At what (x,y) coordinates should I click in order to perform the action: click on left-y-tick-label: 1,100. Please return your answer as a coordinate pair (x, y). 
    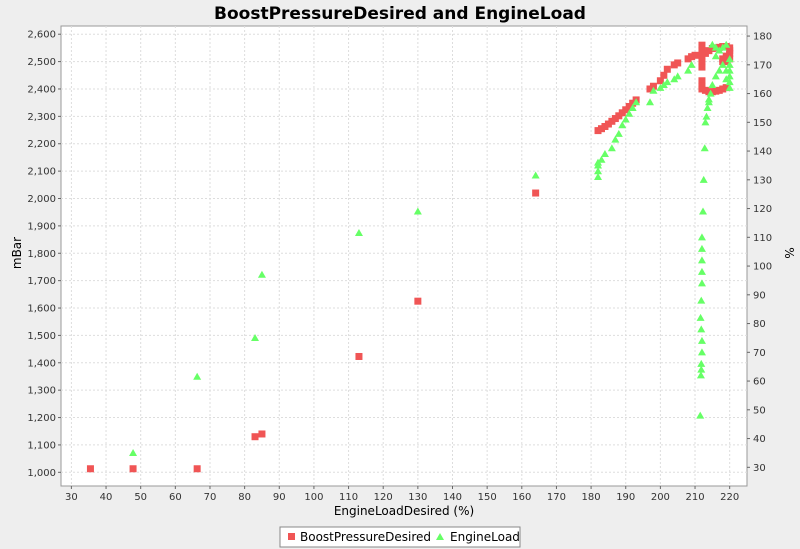
    Looking at the image, I should click on (41, 445).